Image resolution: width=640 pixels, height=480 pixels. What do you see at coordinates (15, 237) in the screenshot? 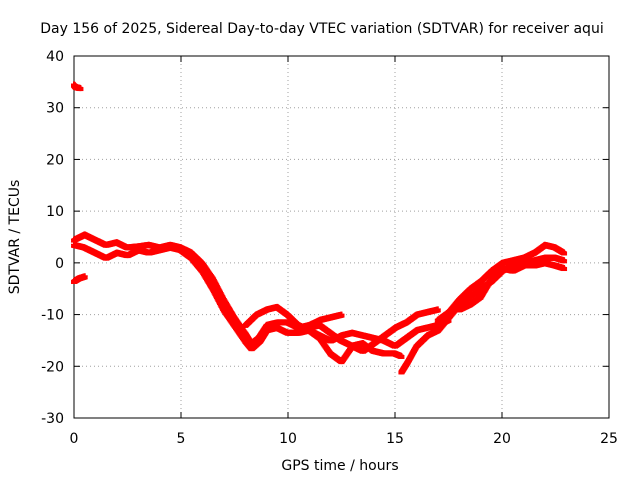
I see `y-axis-label: SDTVAR / TECUs` at bounding box center [15, 237].